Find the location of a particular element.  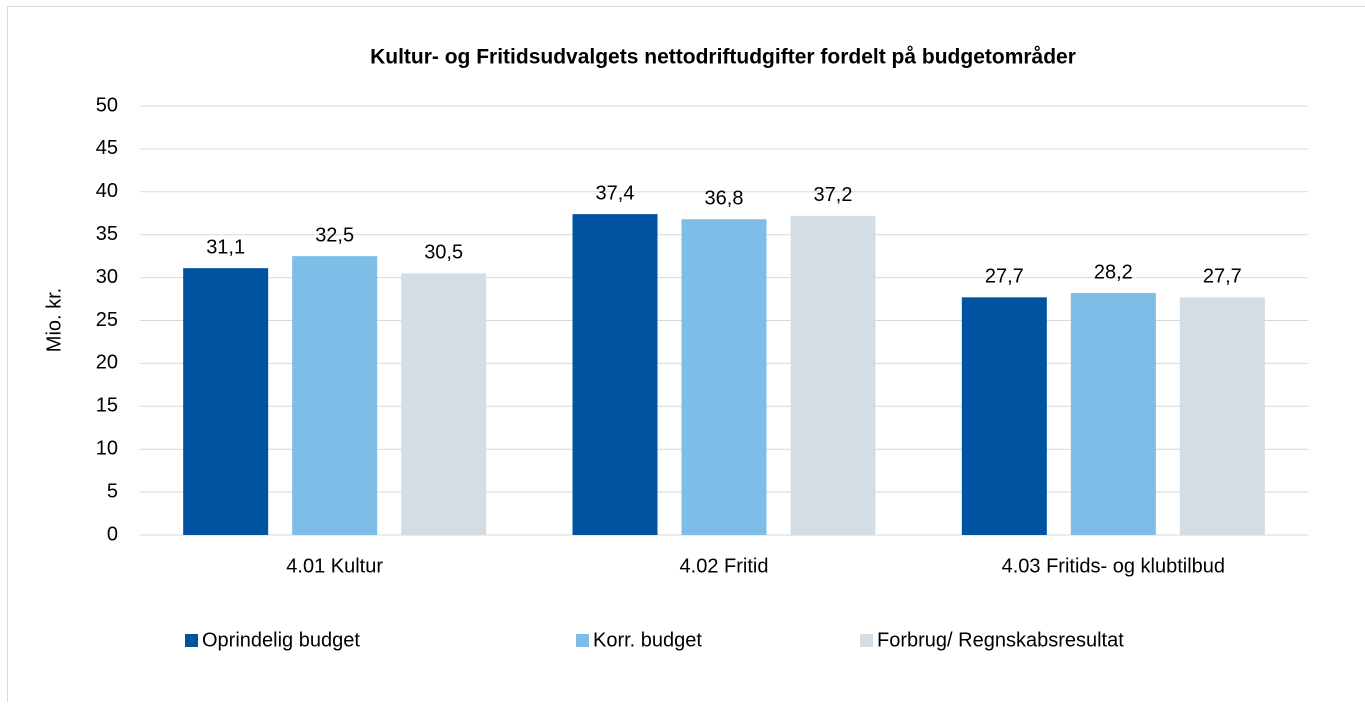

legend-label: Forbrug/ Regnskabsresultat is located at coordinates (1000, 640).